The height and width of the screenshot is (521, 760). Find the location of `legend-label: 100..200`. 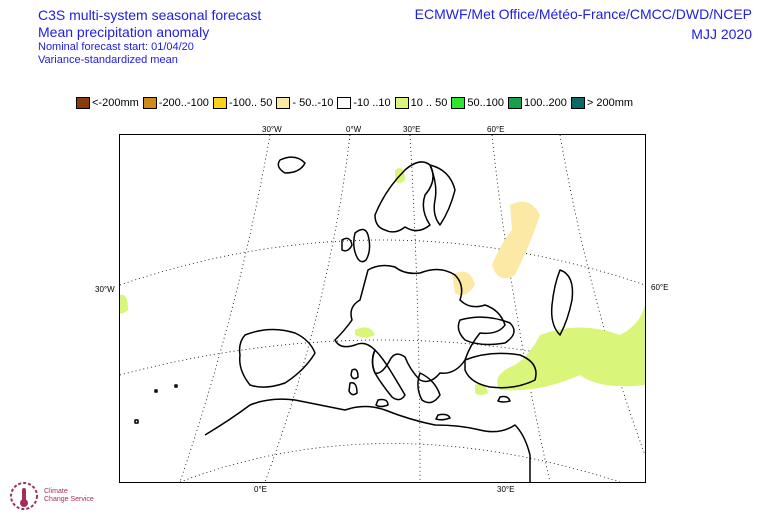

legend-label: 100..200 is located at coordinates (545, 103).